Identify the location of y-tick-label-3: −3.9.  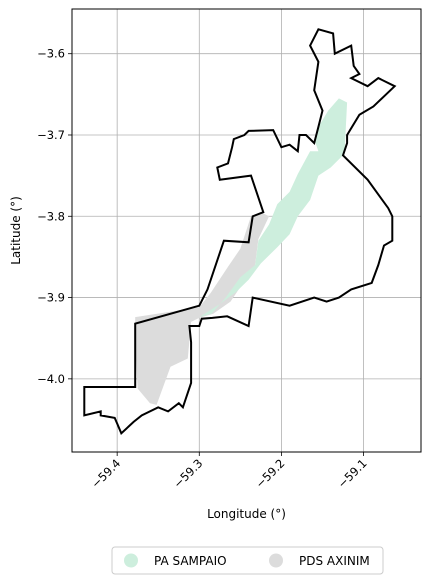
(51, 298).